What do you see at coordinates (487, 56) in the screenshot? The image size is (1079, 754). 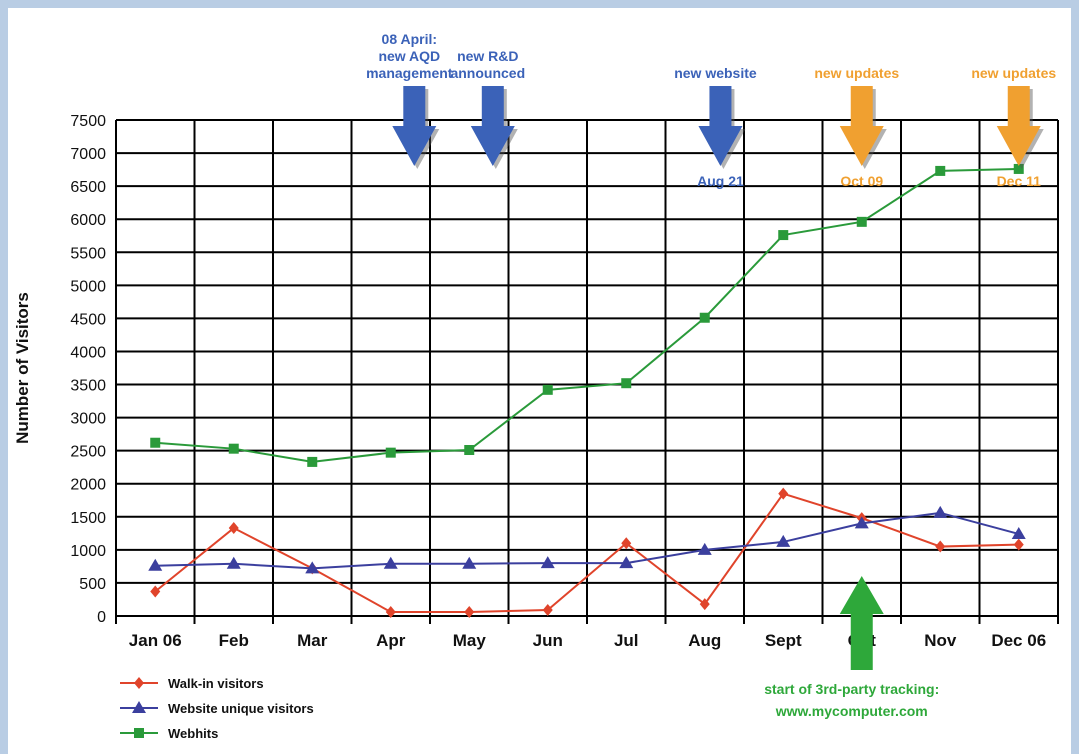 I see `annotation-text: new R&D` at bounding box center [487, 56].